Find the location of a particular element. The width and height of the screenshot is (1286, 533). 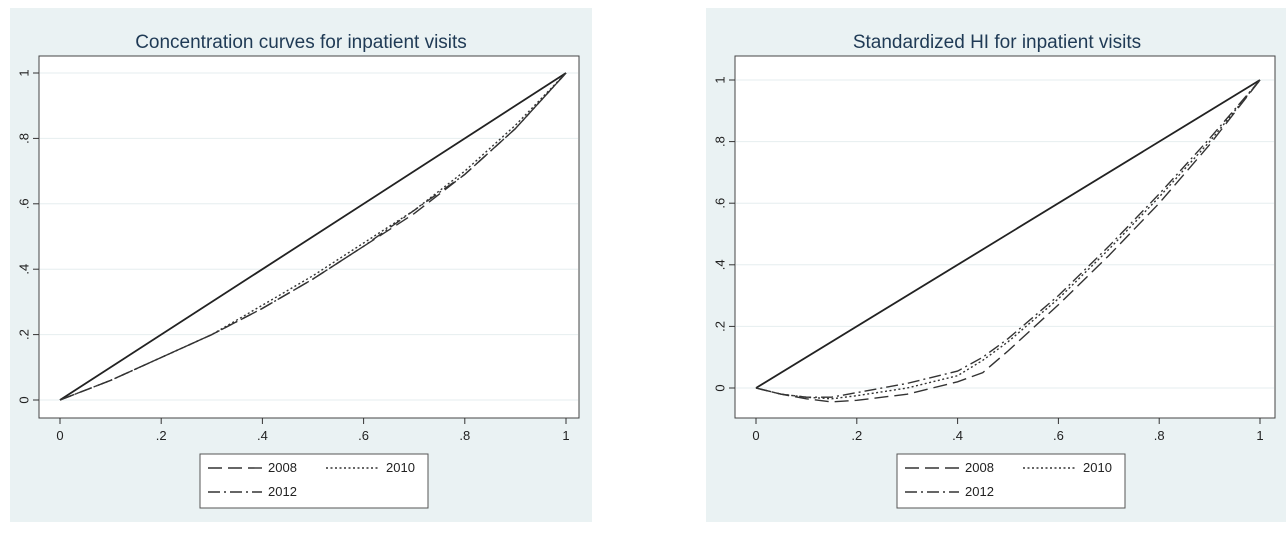

chart-title: Standardized HI for inpatient visits is located at coordinates (997, 42).